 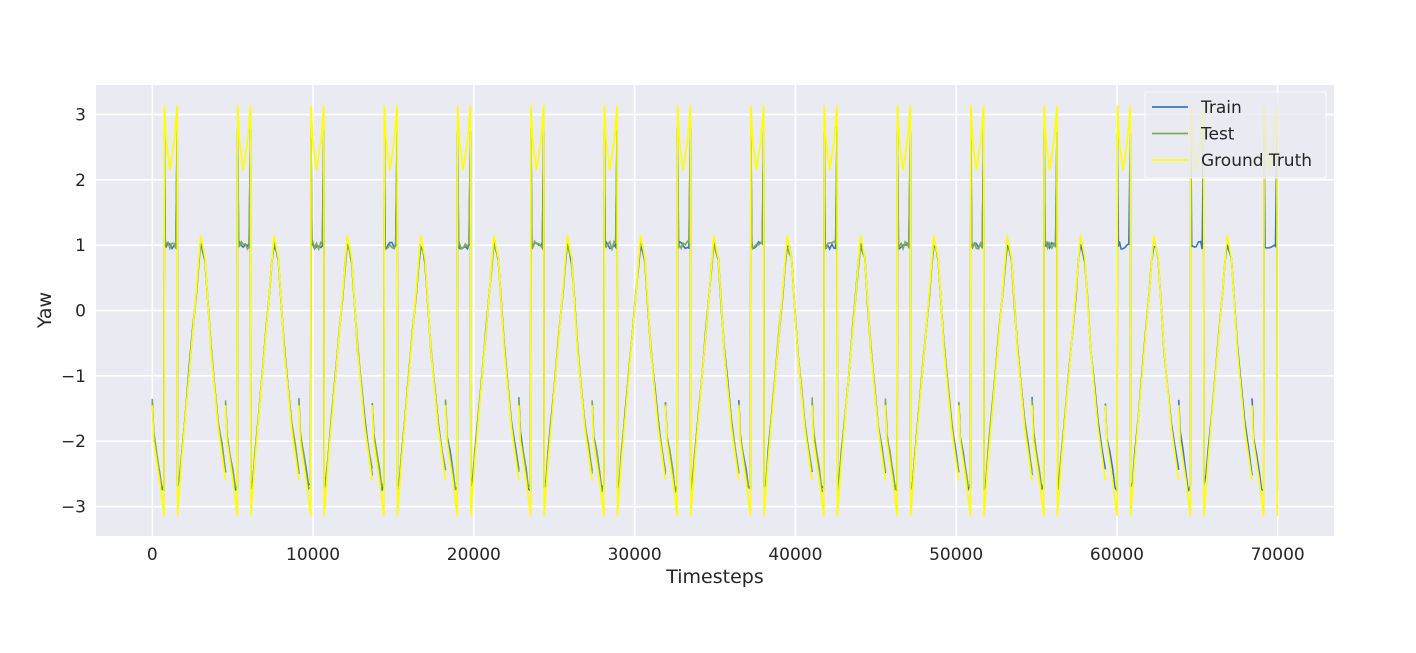 I want to click on y-tick-label: −2, so click(x=73, y=442).